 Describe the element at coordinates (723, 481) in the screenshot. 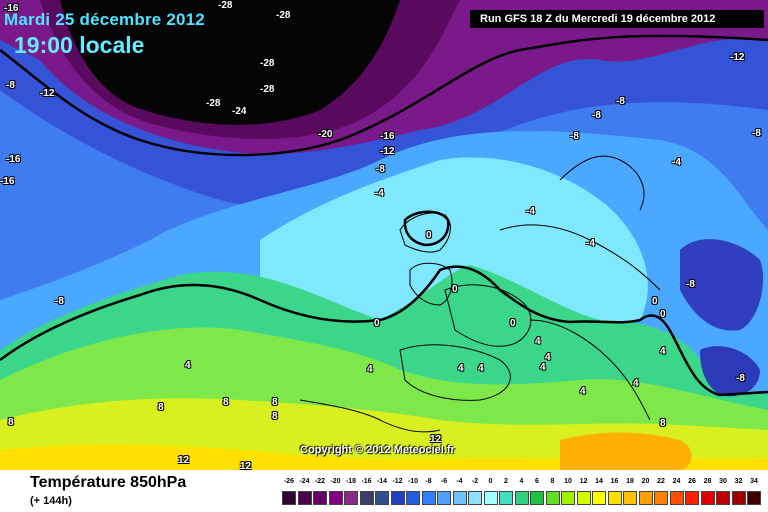

I see `legend-tick-label: 30` at that location.